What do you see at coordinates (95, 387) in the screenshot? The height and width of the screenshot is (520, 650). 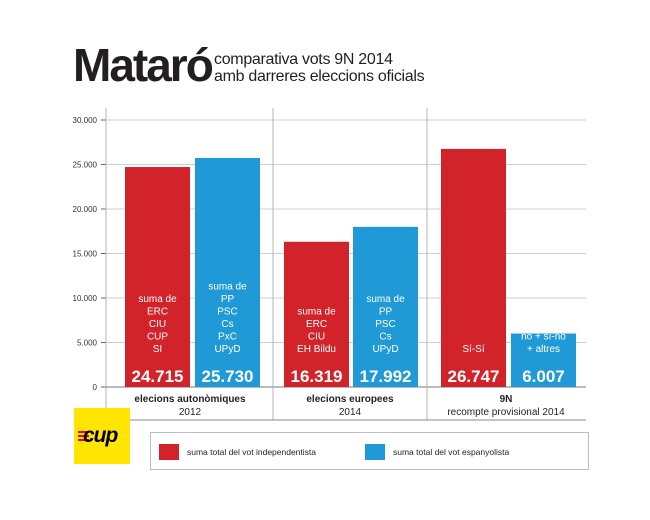 I see `y-tick-label: 0` at bounding box center [95, 387].